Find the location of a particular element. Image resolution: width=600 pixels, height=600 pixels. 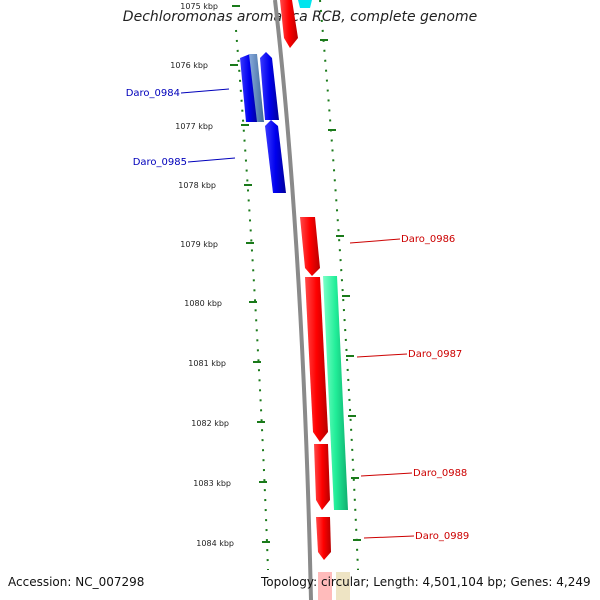

gene-rna-green is located at coordinates (335, 393).